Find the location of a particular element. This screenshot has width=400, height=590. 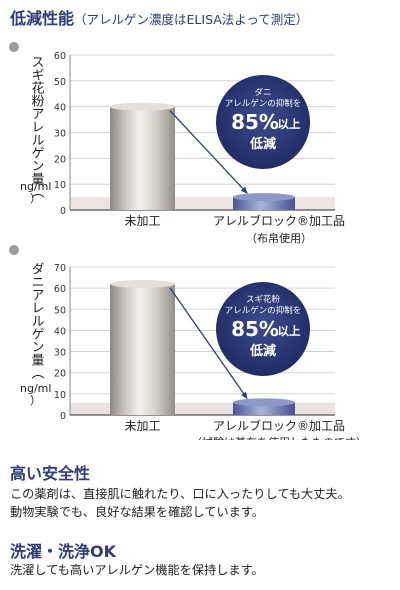

y-axis-label: スギ花粉アレルゲン量（ is located at coordinates (37, 126).